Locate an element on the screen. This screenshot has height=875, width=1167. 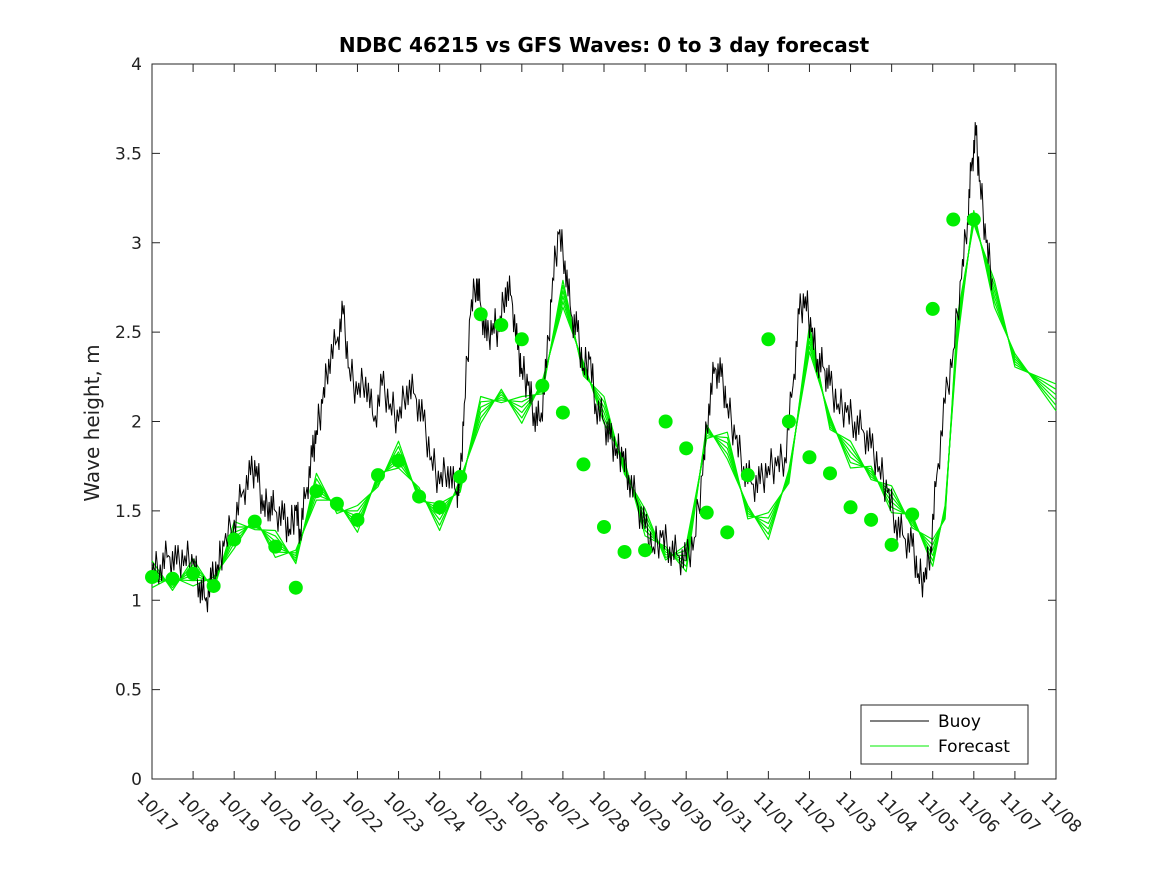
y-tick-label: 1.5 is located at coordinates (128, 512).